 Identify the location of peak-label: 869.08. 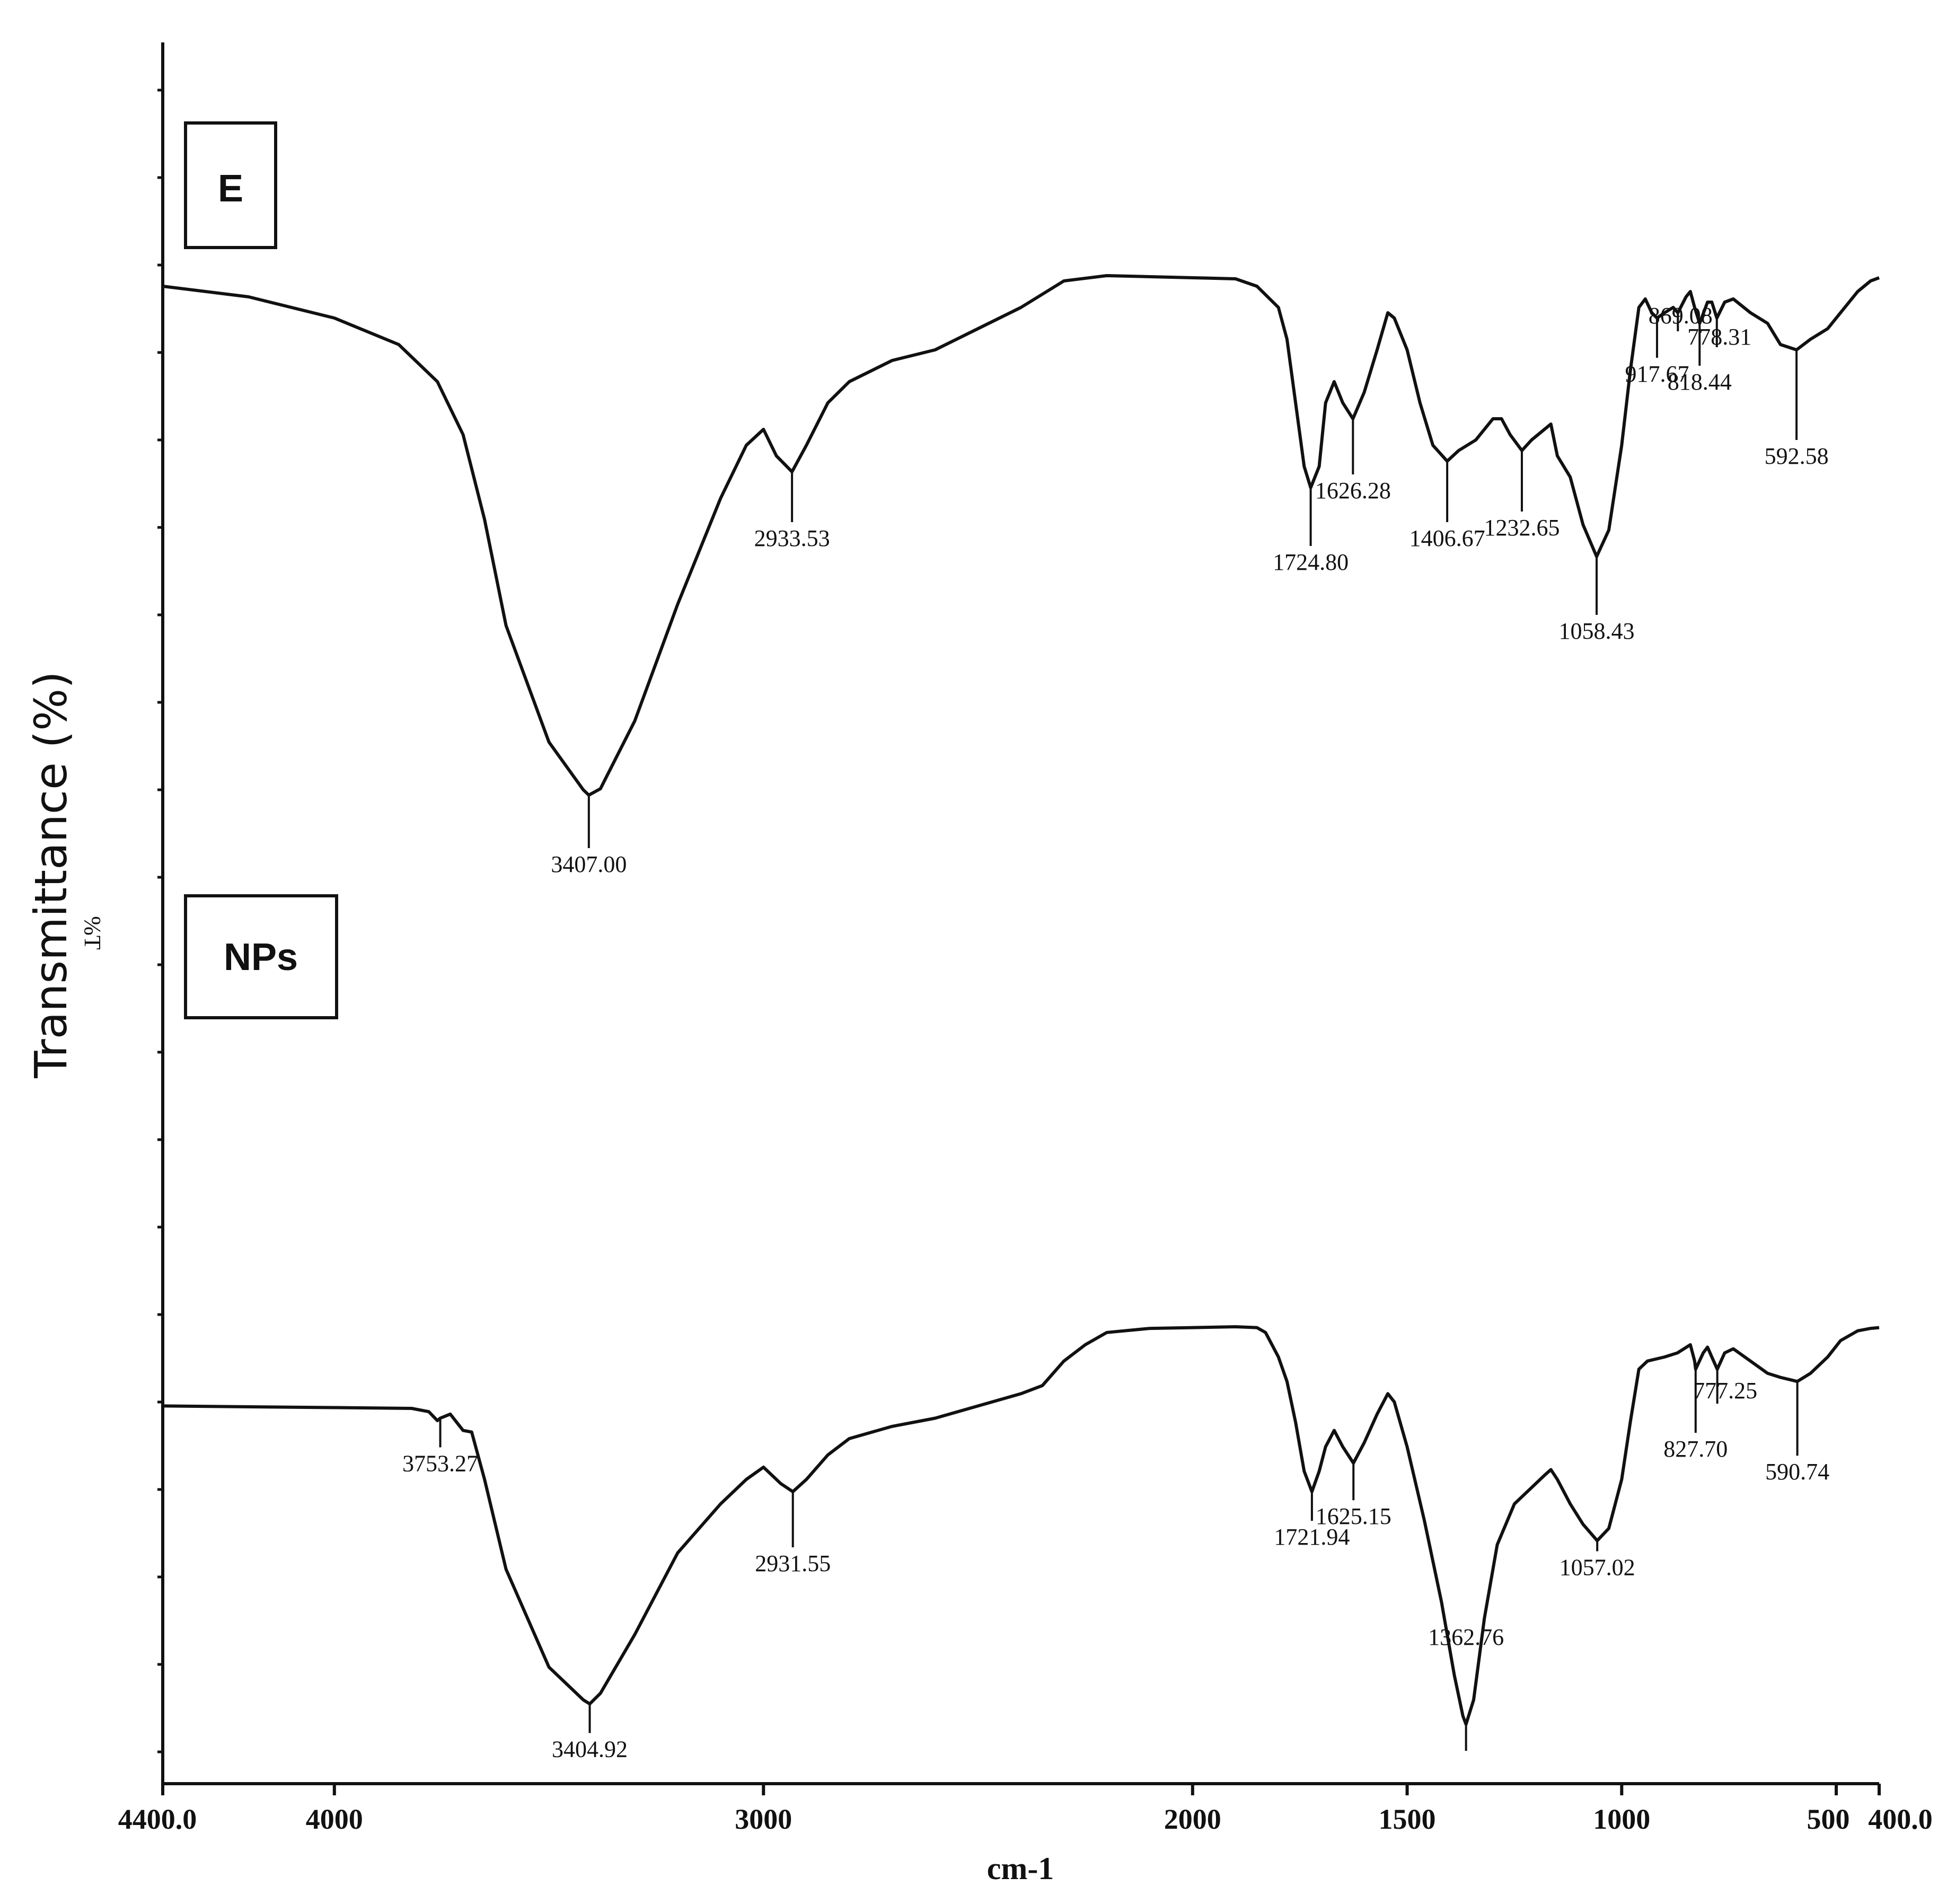
(1681, 316).